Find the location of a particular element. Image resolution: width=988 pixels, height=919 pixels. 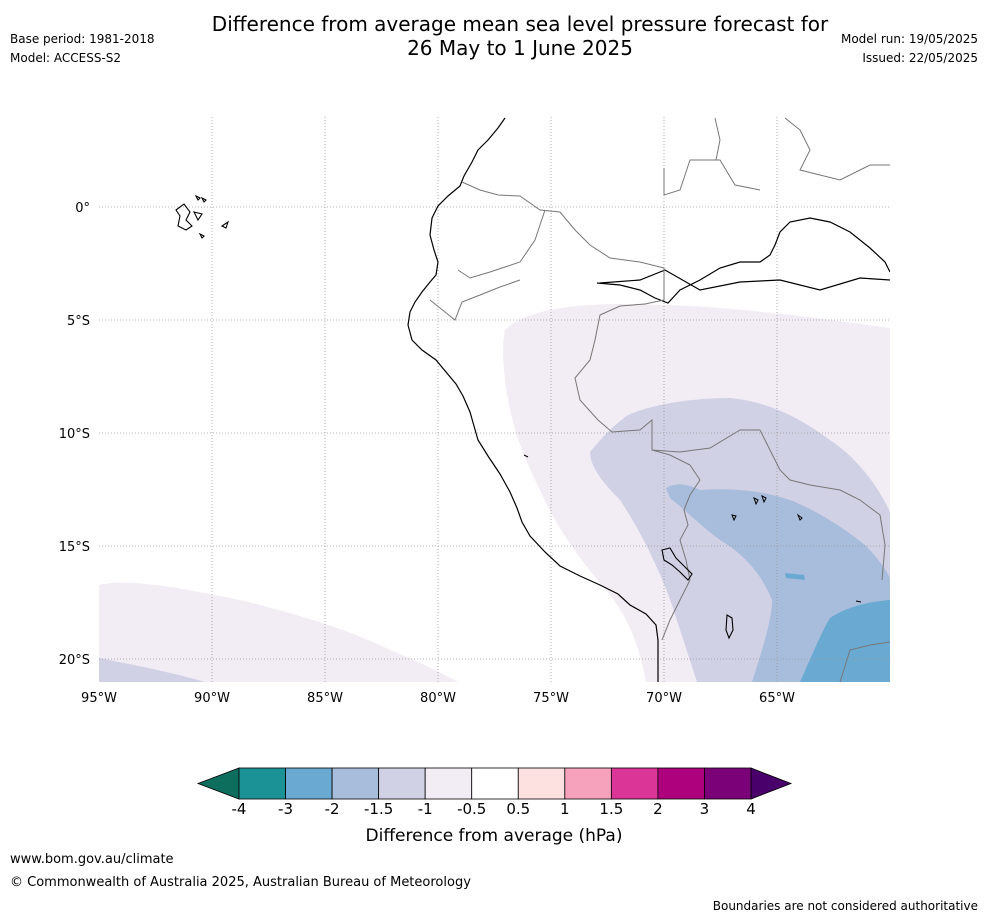

colorbar-tick-label: 4 is located at coordinates (751, 809).